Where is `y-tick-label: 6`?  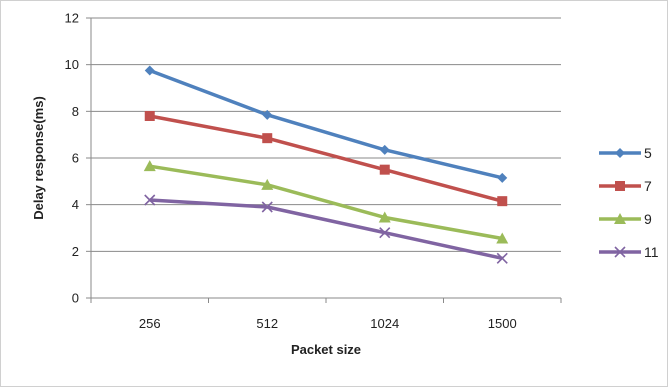
y-tick-label: 6 is located at coordinates (75, 158).